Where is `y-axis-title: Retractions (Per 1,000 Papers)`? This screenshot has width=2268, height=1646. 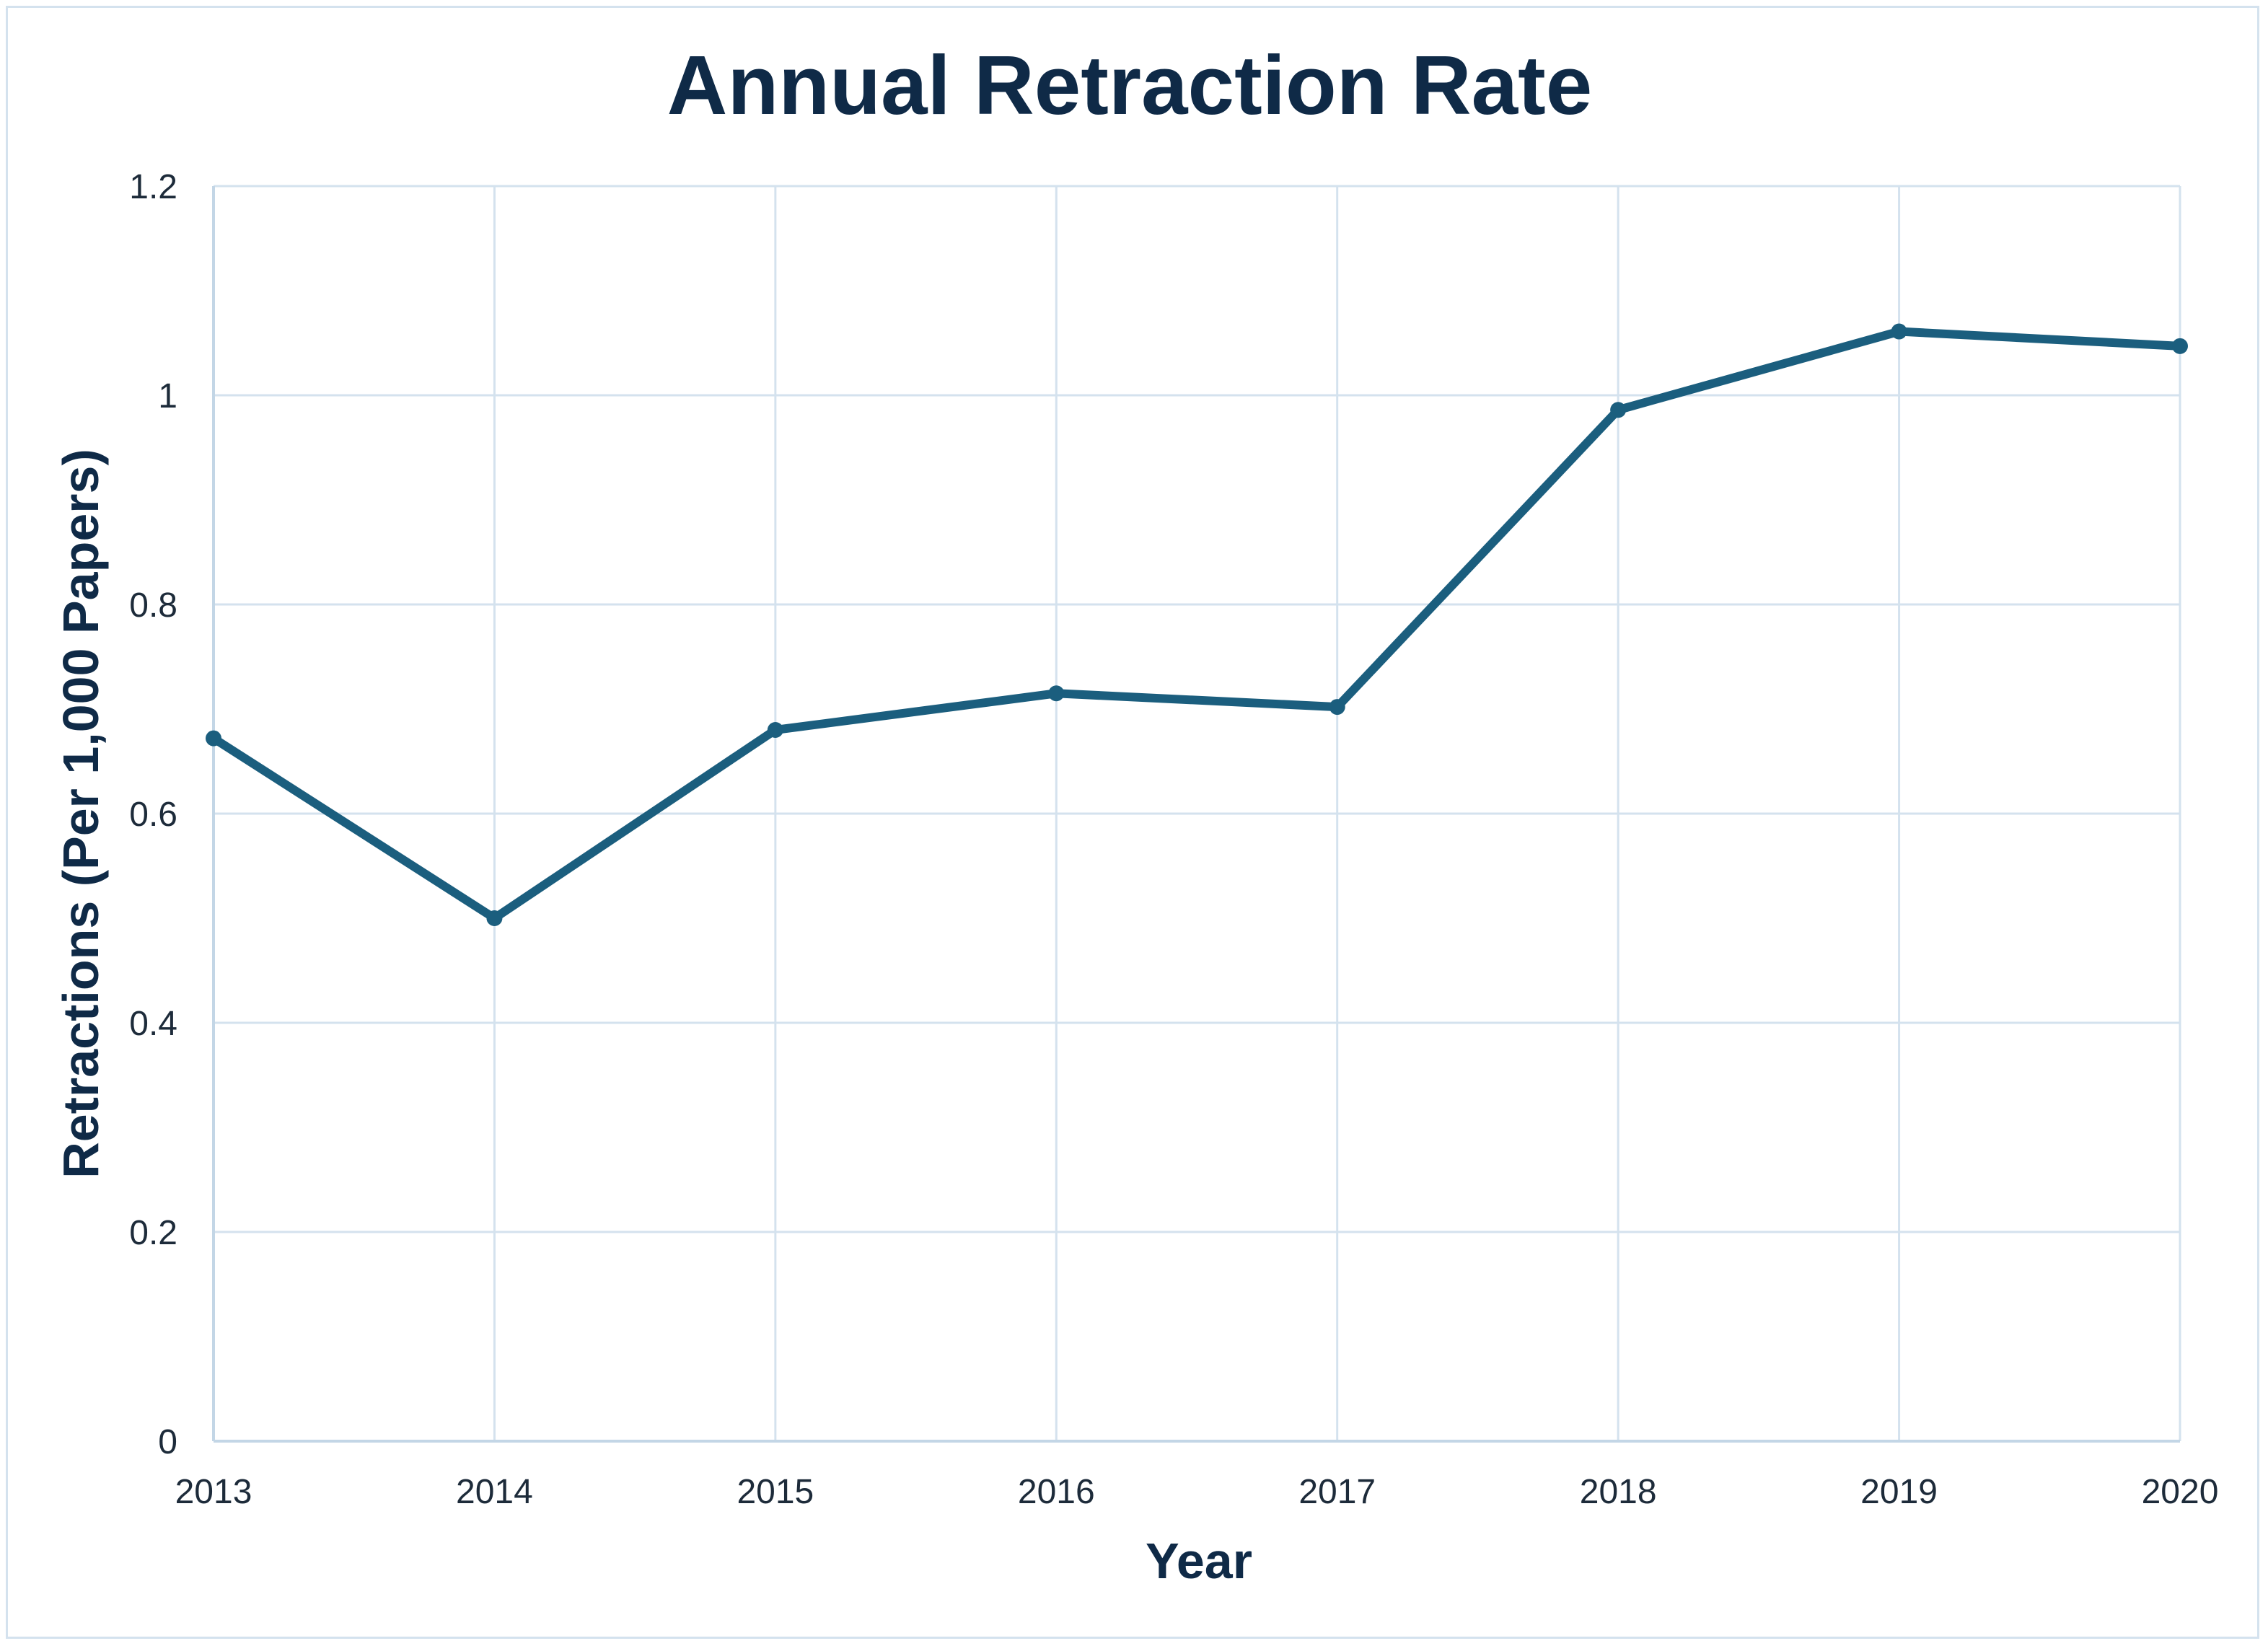
y-axis-title: Retractions (Per 1,000 Papers) is located at coordinates (81, 814).